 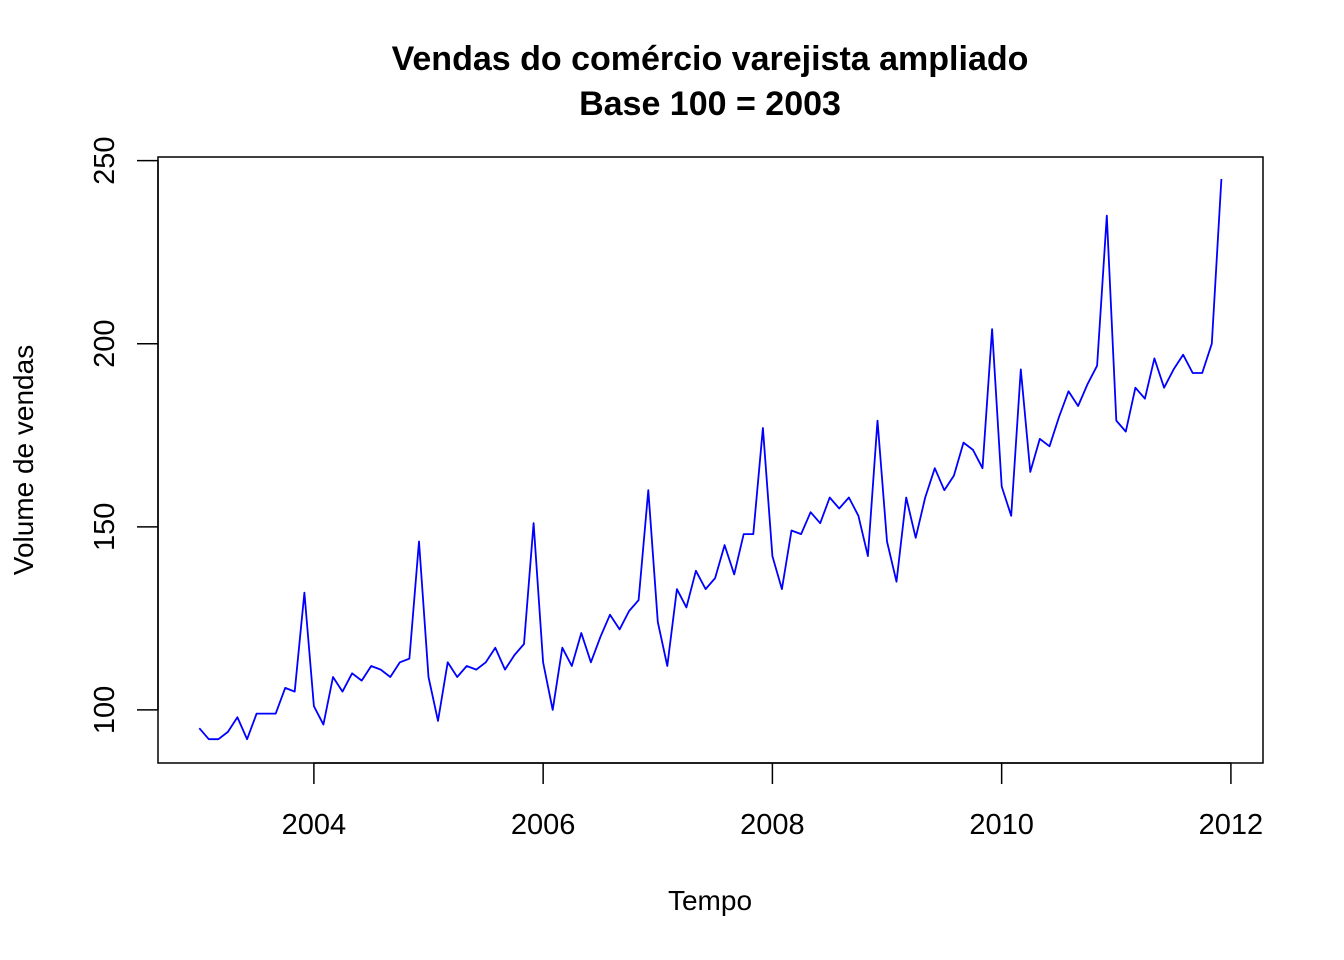 What do you see at coordinates (1001, 825) in the screenshot?
I see `x-tick-label: 2010` at bounding box center [1001, 825].